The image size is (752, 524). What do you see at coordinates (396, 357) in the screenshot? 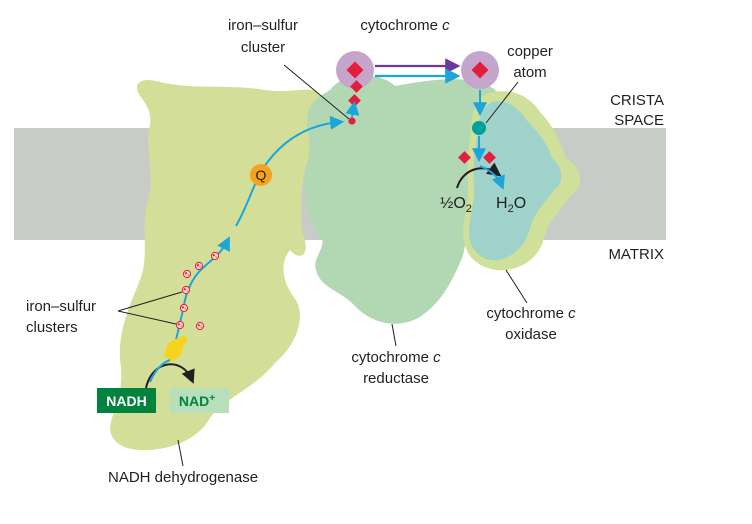
I see `label-reductase-1: cytochrome c` at bounding box center [396, 357].